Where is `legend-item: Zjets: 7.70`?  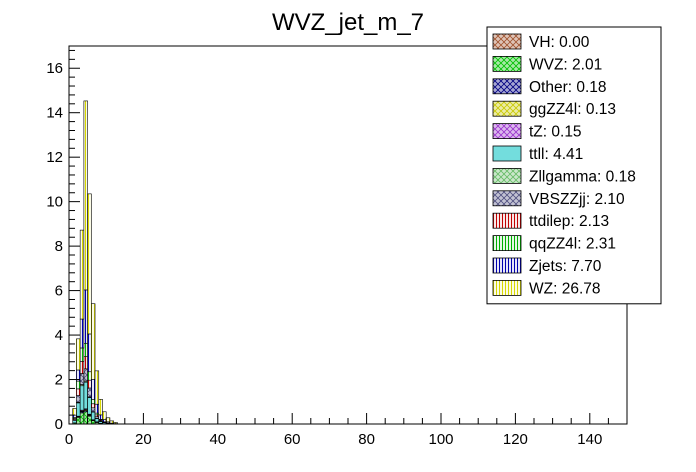 legend-item: Zjets: 7.70 is located at coordinates (547, 266).